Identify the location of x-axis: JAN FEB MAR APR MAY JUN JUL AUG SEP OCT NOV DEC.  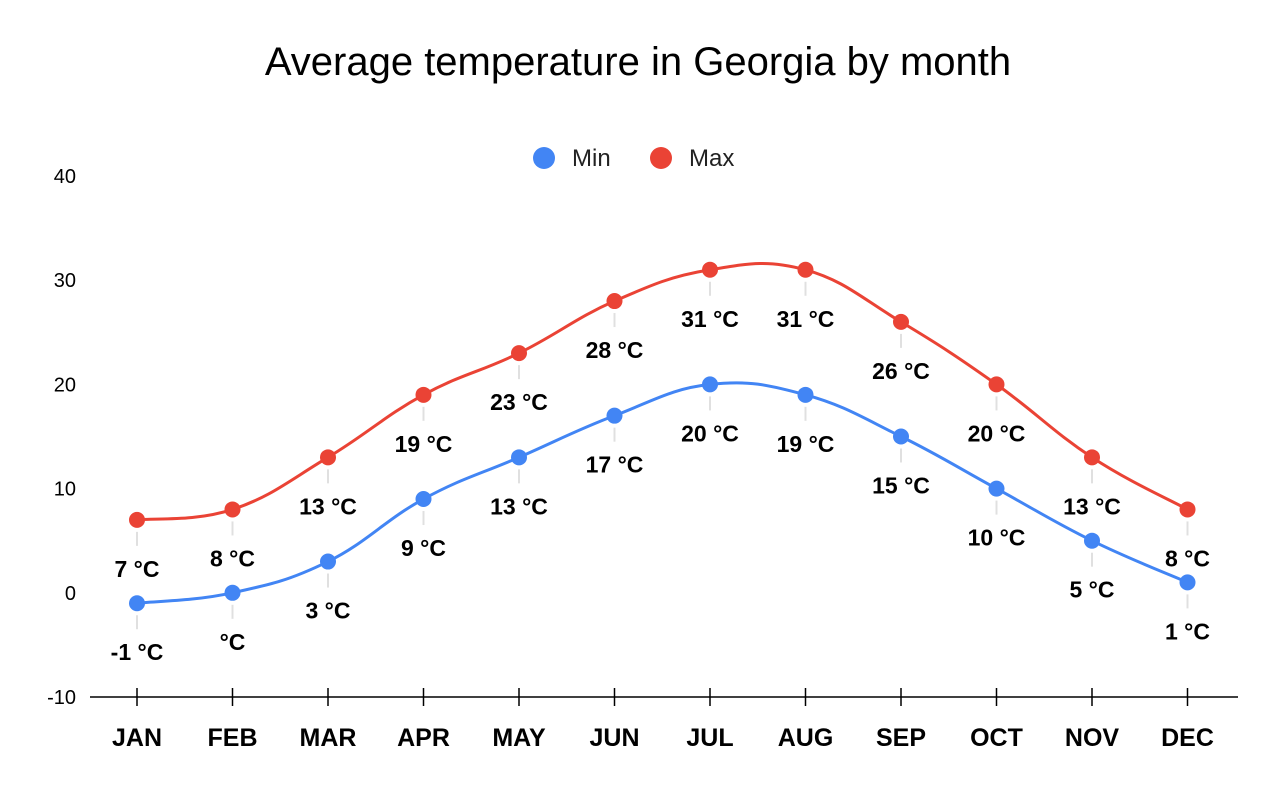
(664, 720).